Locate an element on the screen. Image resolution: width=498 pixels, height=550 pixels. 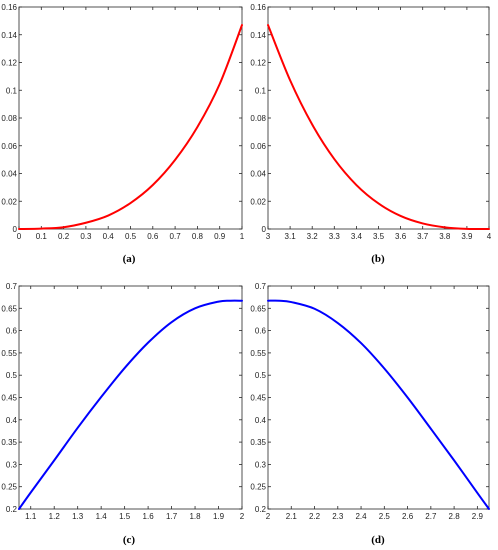
x-tick-label-d: 2.2 is located at coordinates (315, 516).